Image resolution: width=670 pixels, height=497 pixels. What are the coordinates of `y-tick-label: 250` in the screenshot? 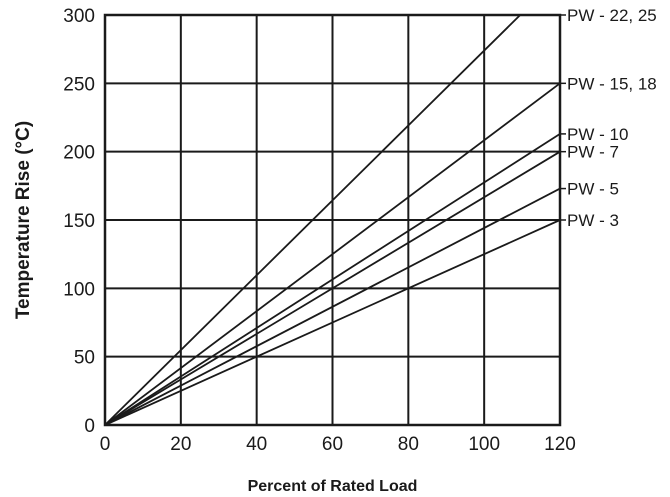 It's located at (79, 84).